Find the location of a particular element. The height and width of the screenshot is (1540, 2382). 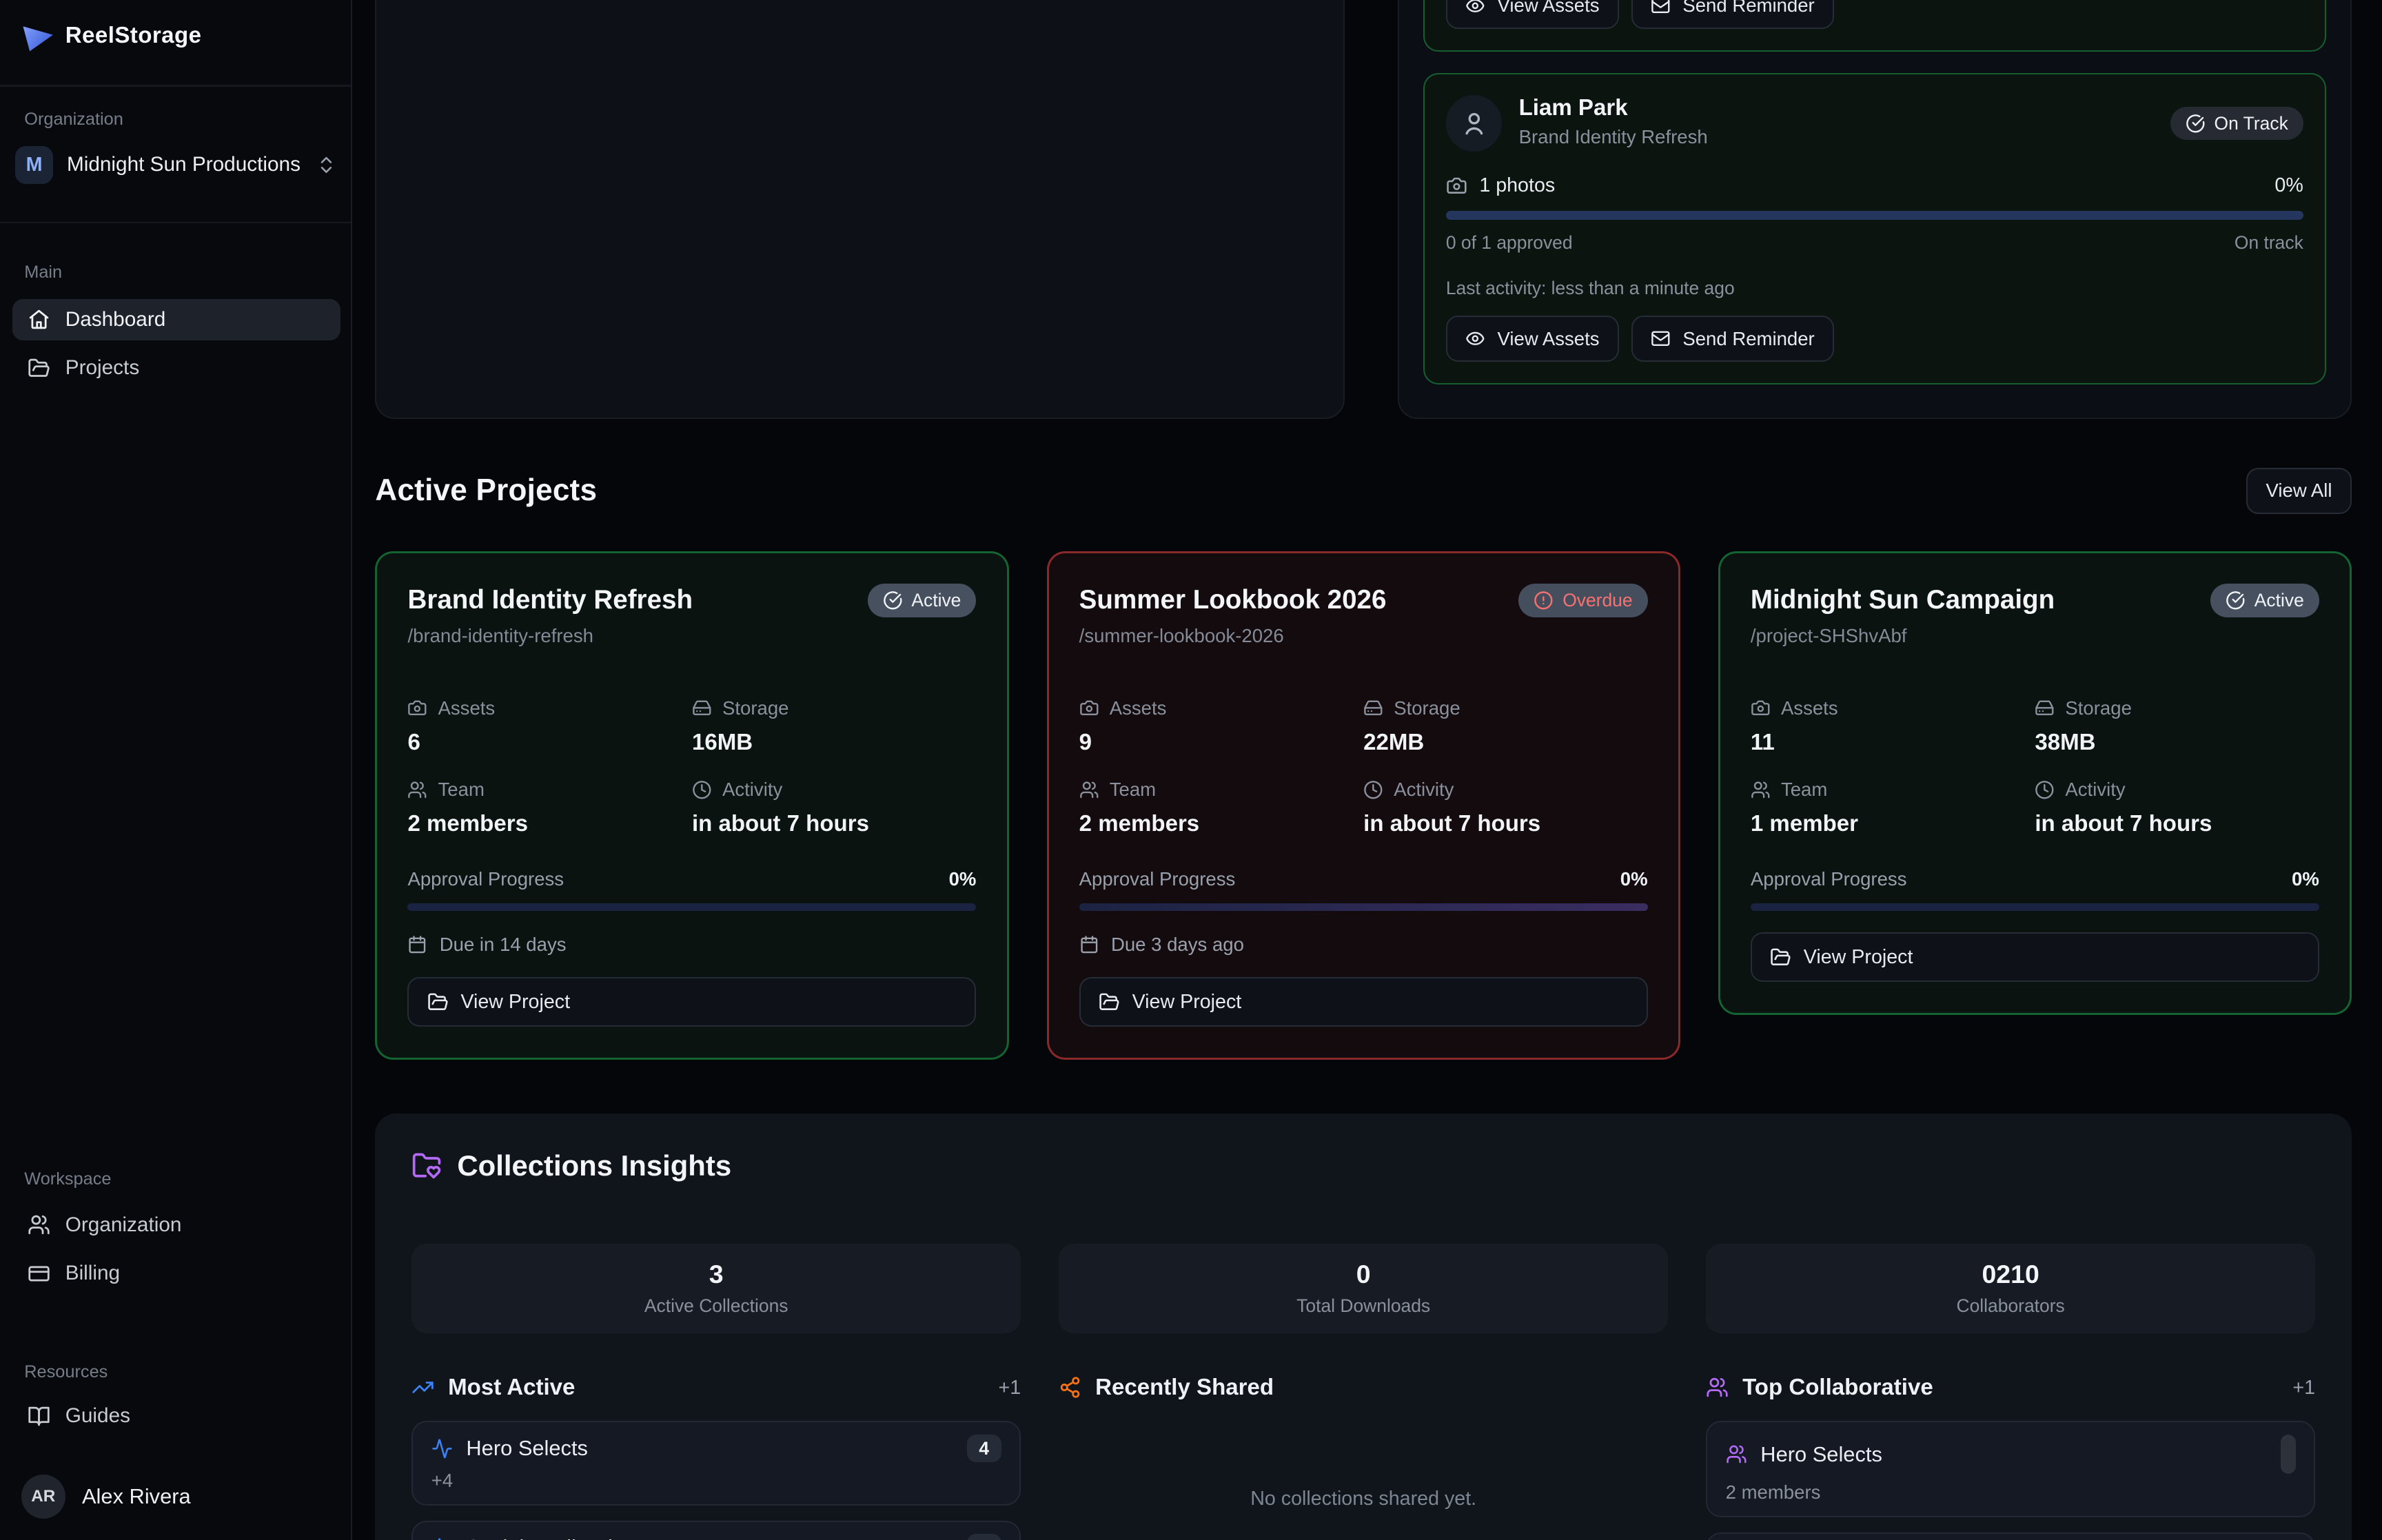

reviewer-name: Liam Park is located at coordinates (1573, 108).